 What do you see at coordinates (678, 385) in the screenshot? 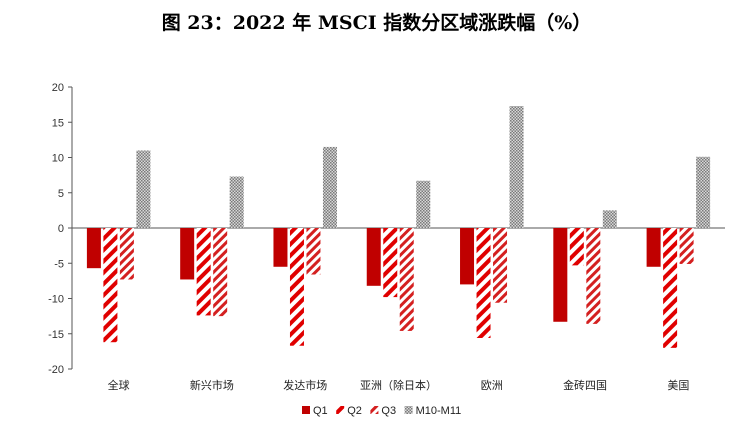
I see `x-category-label: 美国` at bounding box center [678, 385].